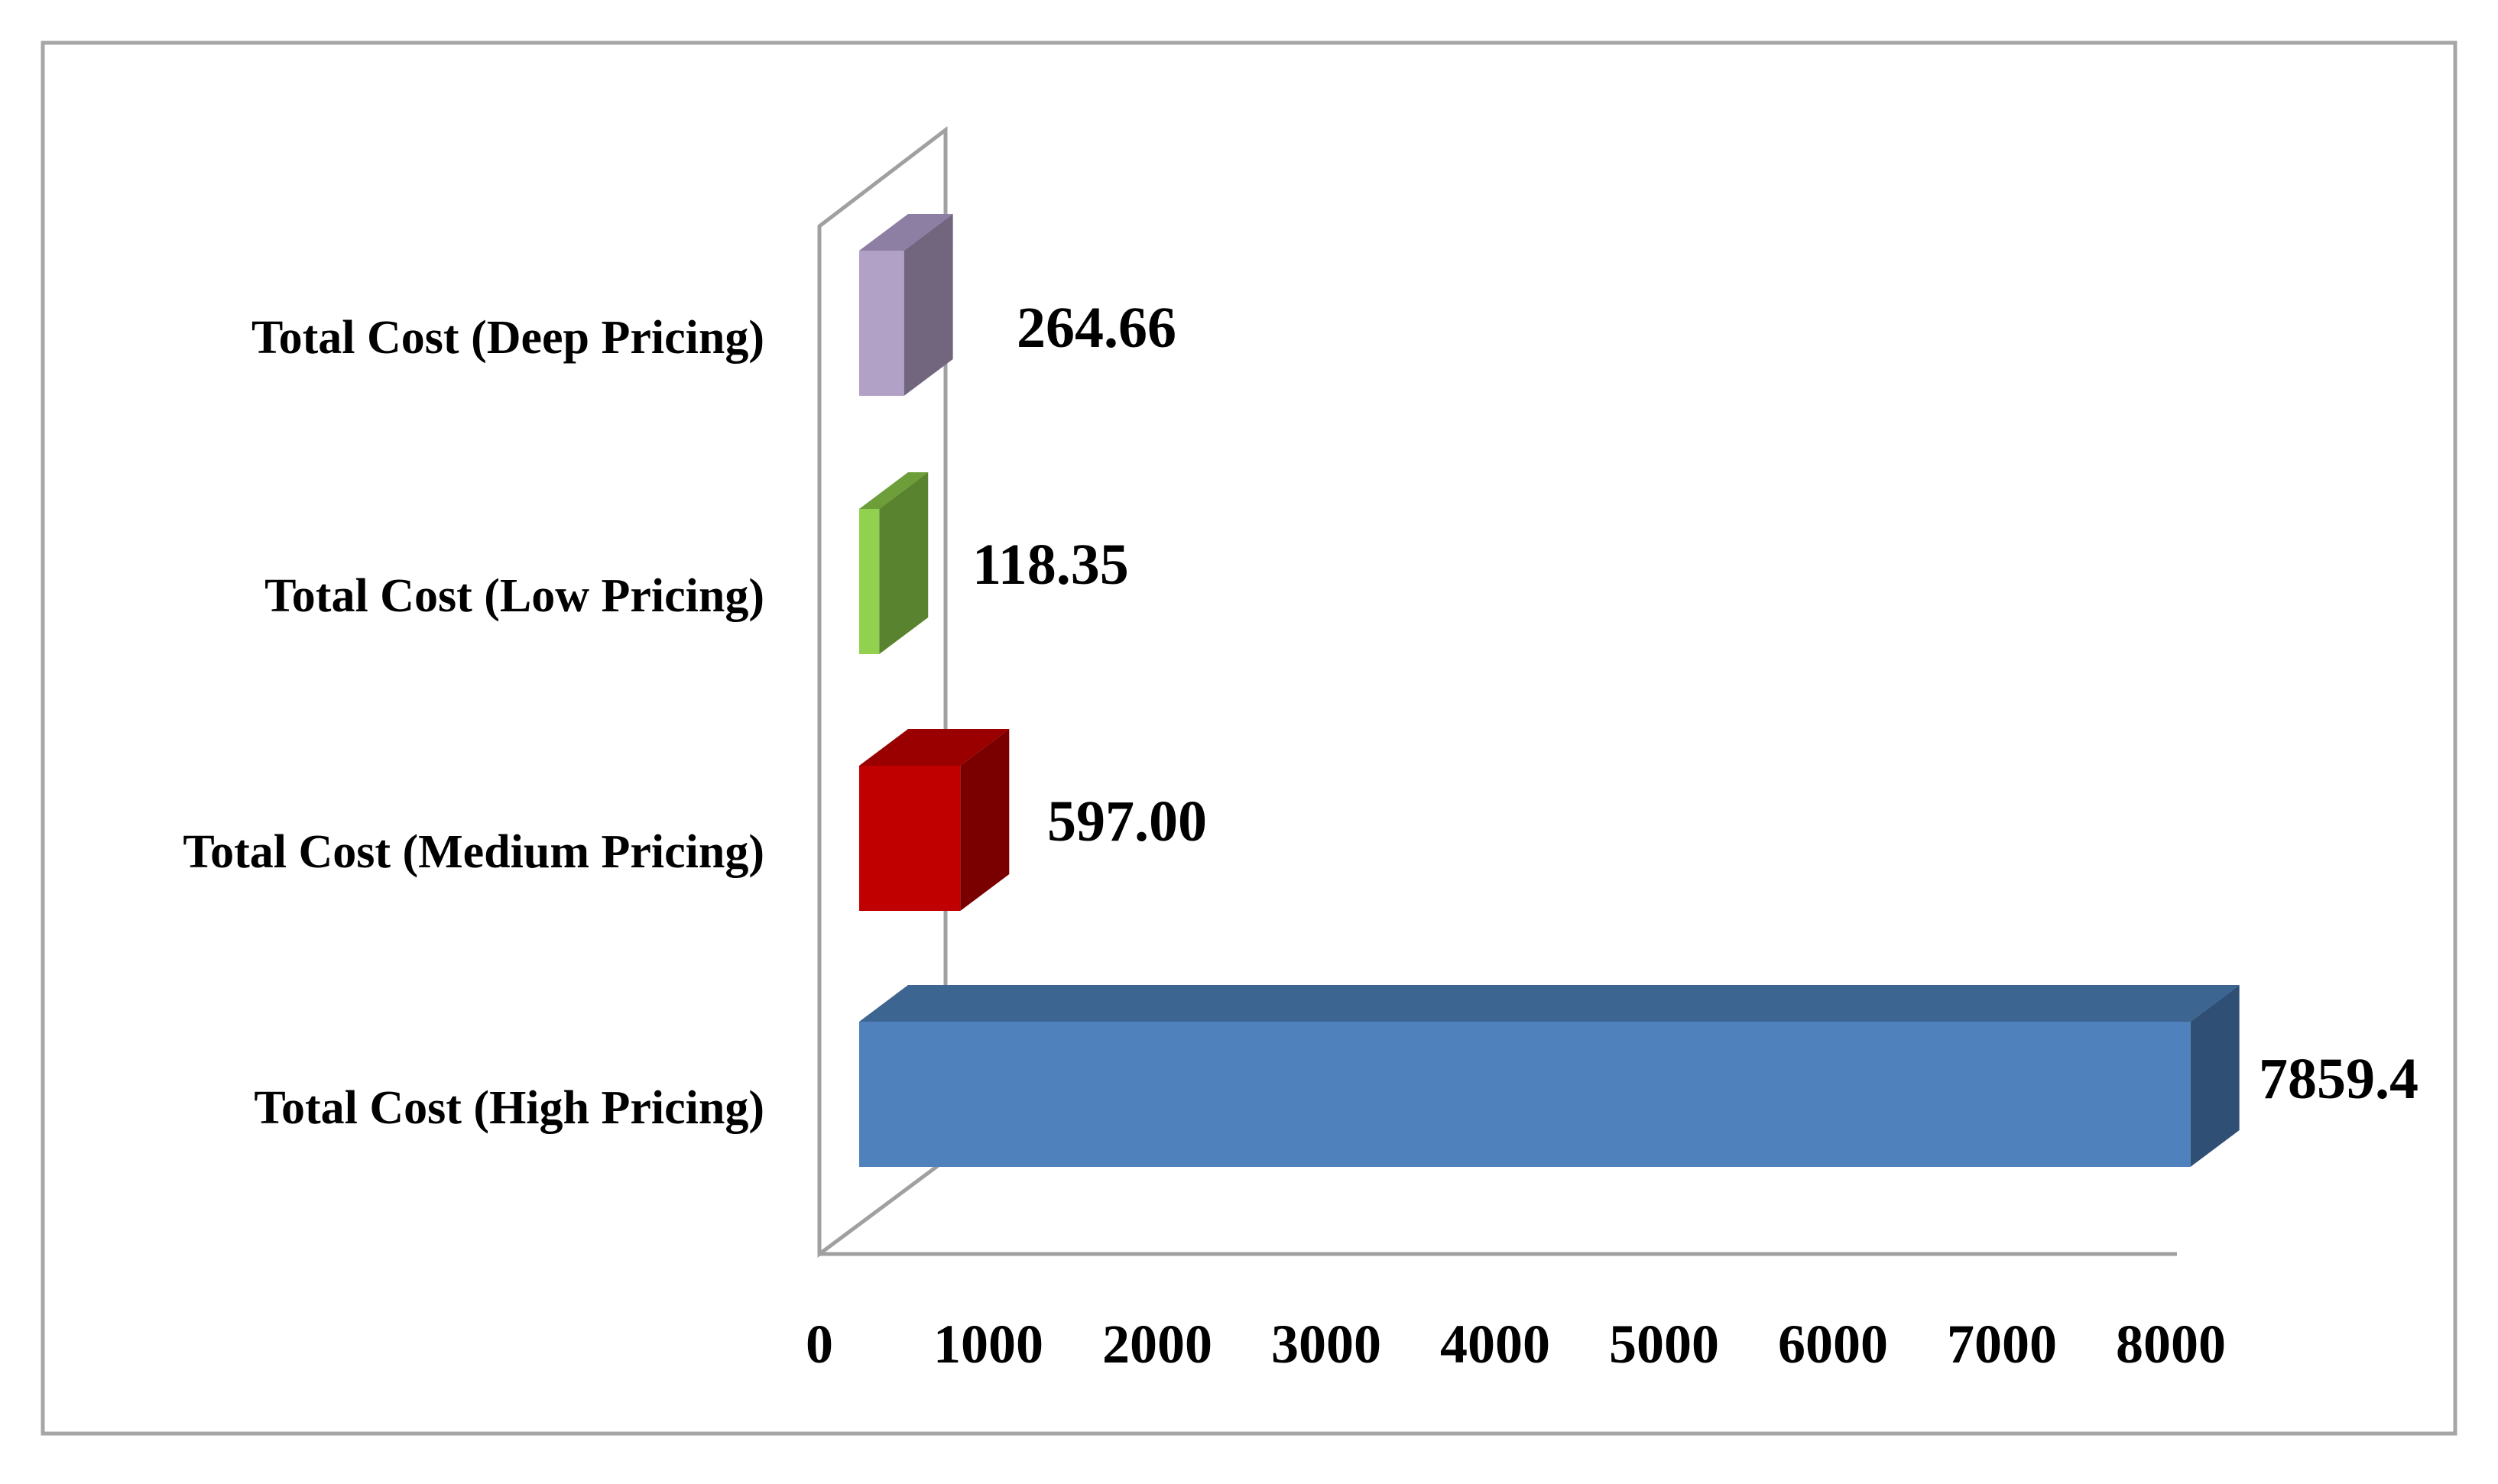  Describe the element at coordinates (514, 596) in the screenshot. I see `category-label: Total Cost (Low Pricing)` at that location.